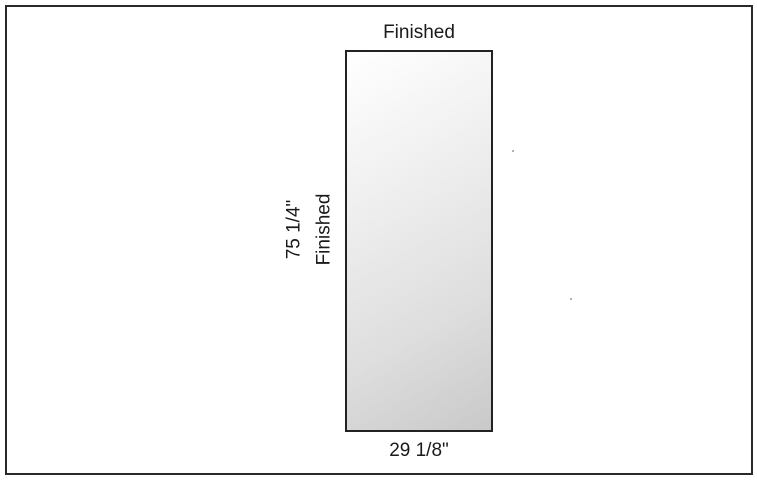  Describe the element at coordinates (294, 229) in the screenshot. I see `height-dimension-label: 75 1/4"` at that location.